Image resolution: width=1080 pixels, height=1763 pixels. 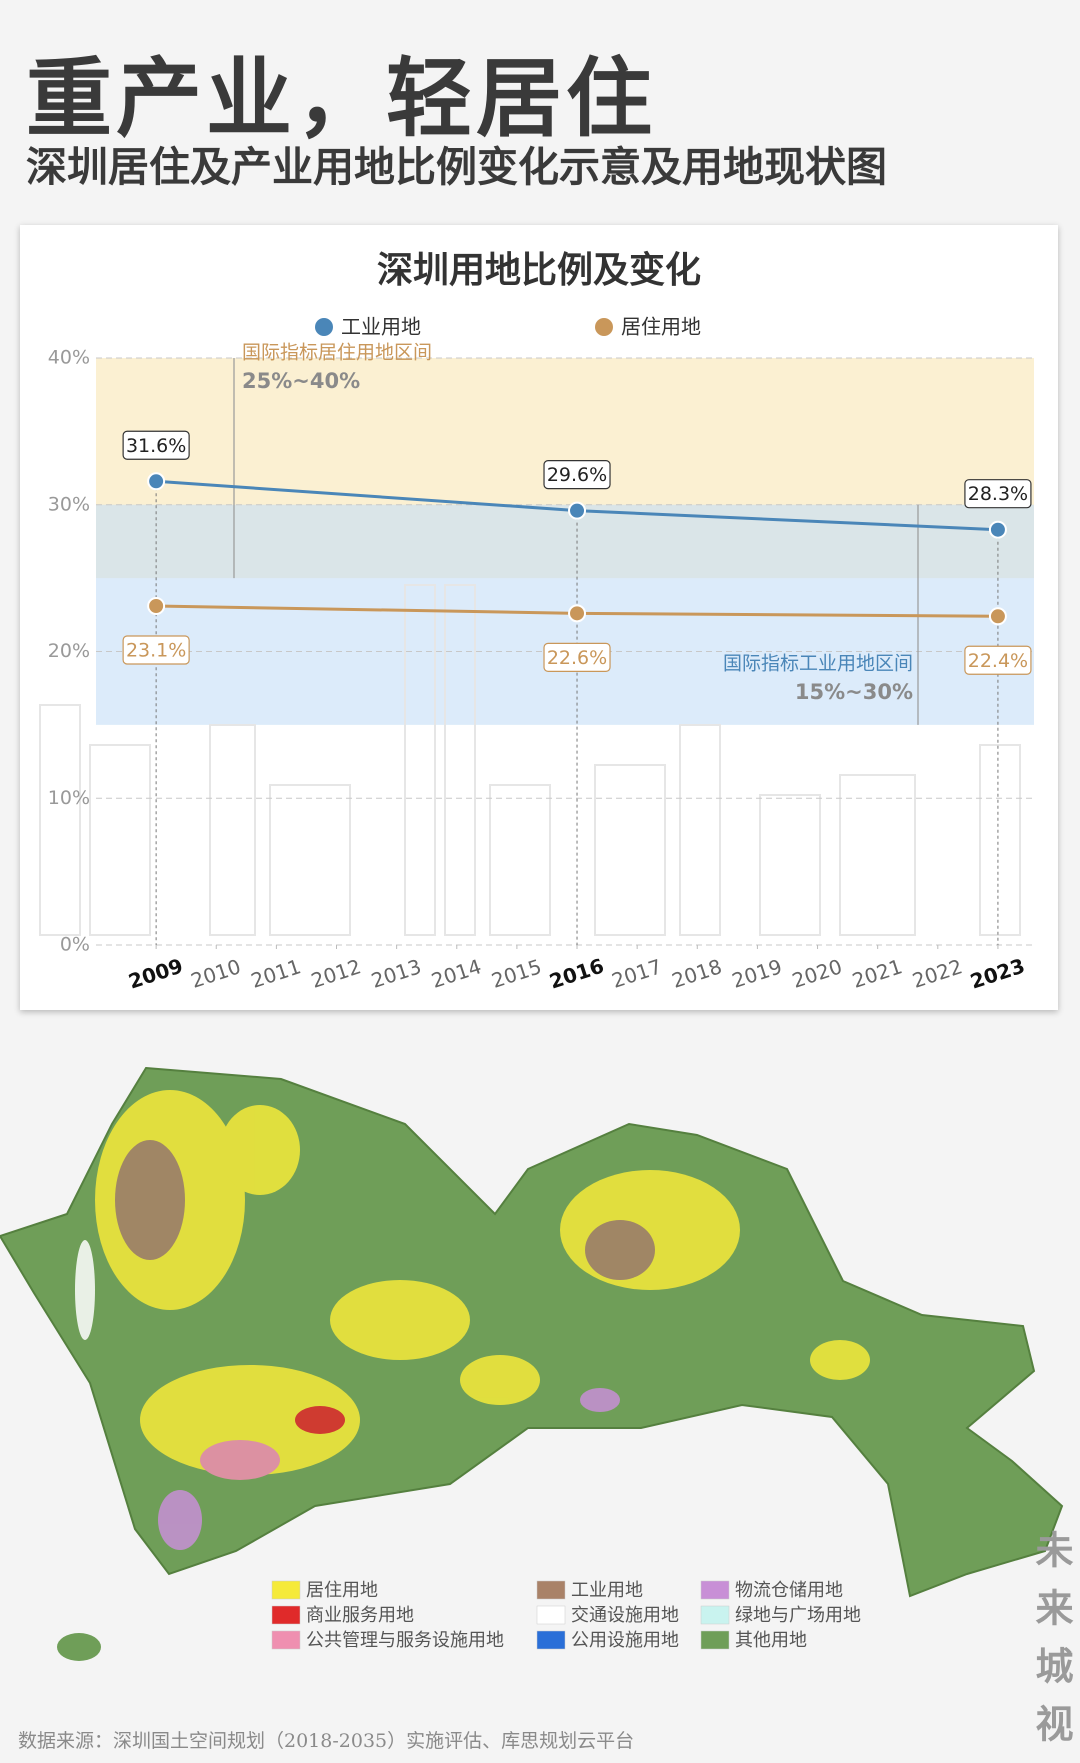 I want to click on band-label: 国际指标工业用地区间, so click(x=818, y=664).